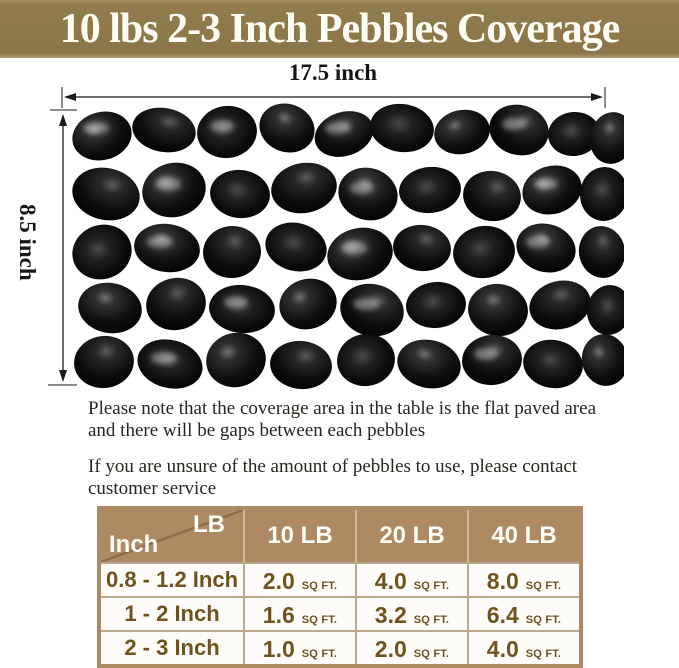  I want to click on row-label: 1 - 2 Inch, so click(172, 613).